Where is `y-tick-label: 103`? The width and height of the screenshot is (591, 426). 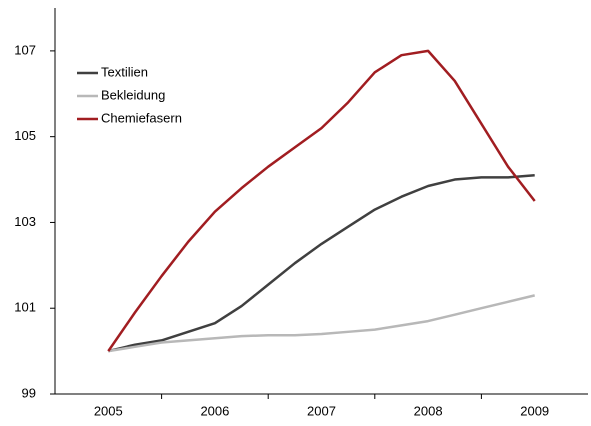 y-tick-label: 103 is located at coordinates (25, 221).